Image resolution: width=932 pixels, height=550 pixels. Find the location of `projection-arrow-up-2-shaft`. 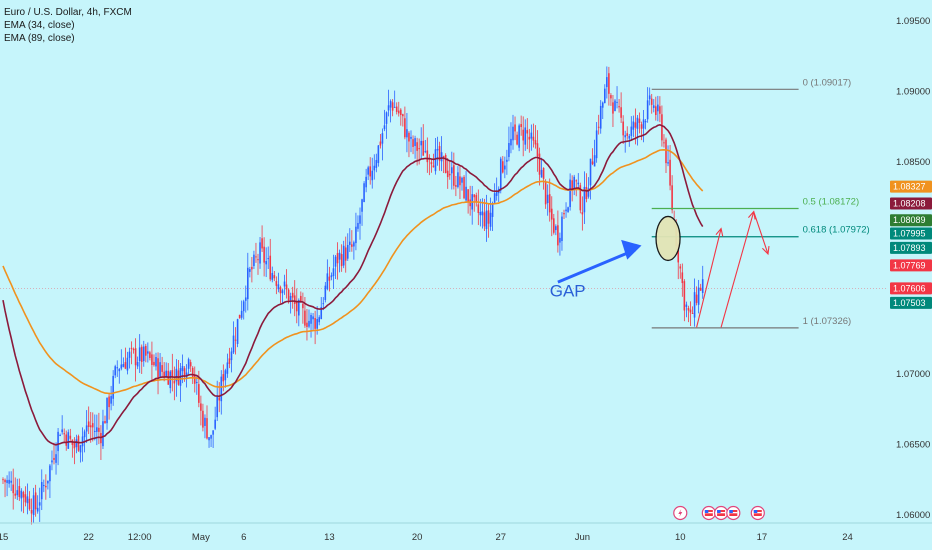

projection-arrow-up-2-shaft is located at coordinates (737, 269).